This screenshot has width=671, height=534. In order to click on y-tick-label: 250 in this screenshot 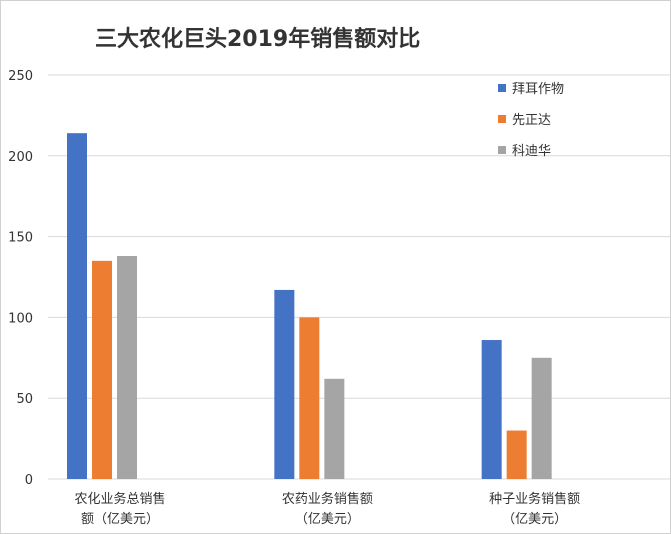, I will do `click(20, 76)`.